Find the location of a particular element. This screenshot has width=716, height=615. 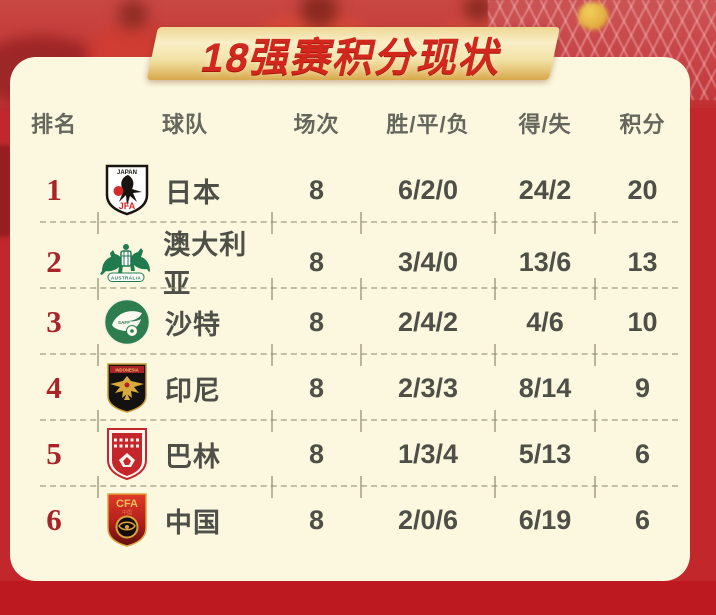

svg-text: INDONESIA is located at coordinates (126, 370).